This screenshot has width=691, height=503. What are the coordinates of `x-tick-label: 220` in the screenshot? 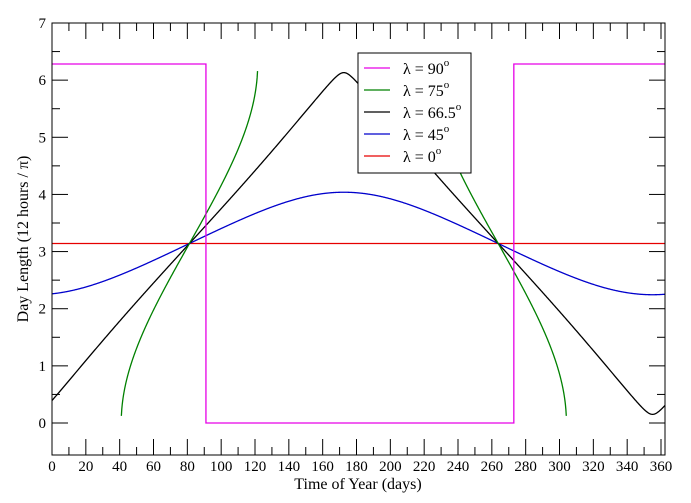 It's located at (424, 467).